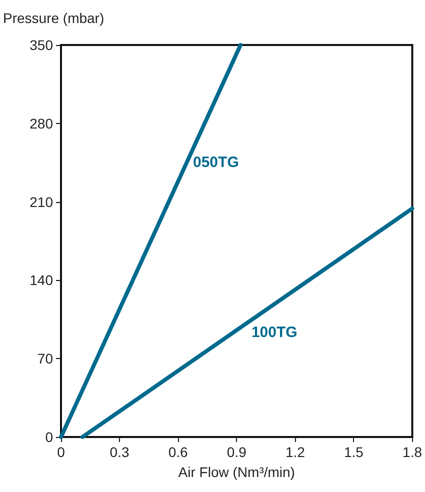 The image size is (425, 492). Describe the element at coordinates (178, 452) in the screenshot. I see `x-tick-label: 0.6` at that location.